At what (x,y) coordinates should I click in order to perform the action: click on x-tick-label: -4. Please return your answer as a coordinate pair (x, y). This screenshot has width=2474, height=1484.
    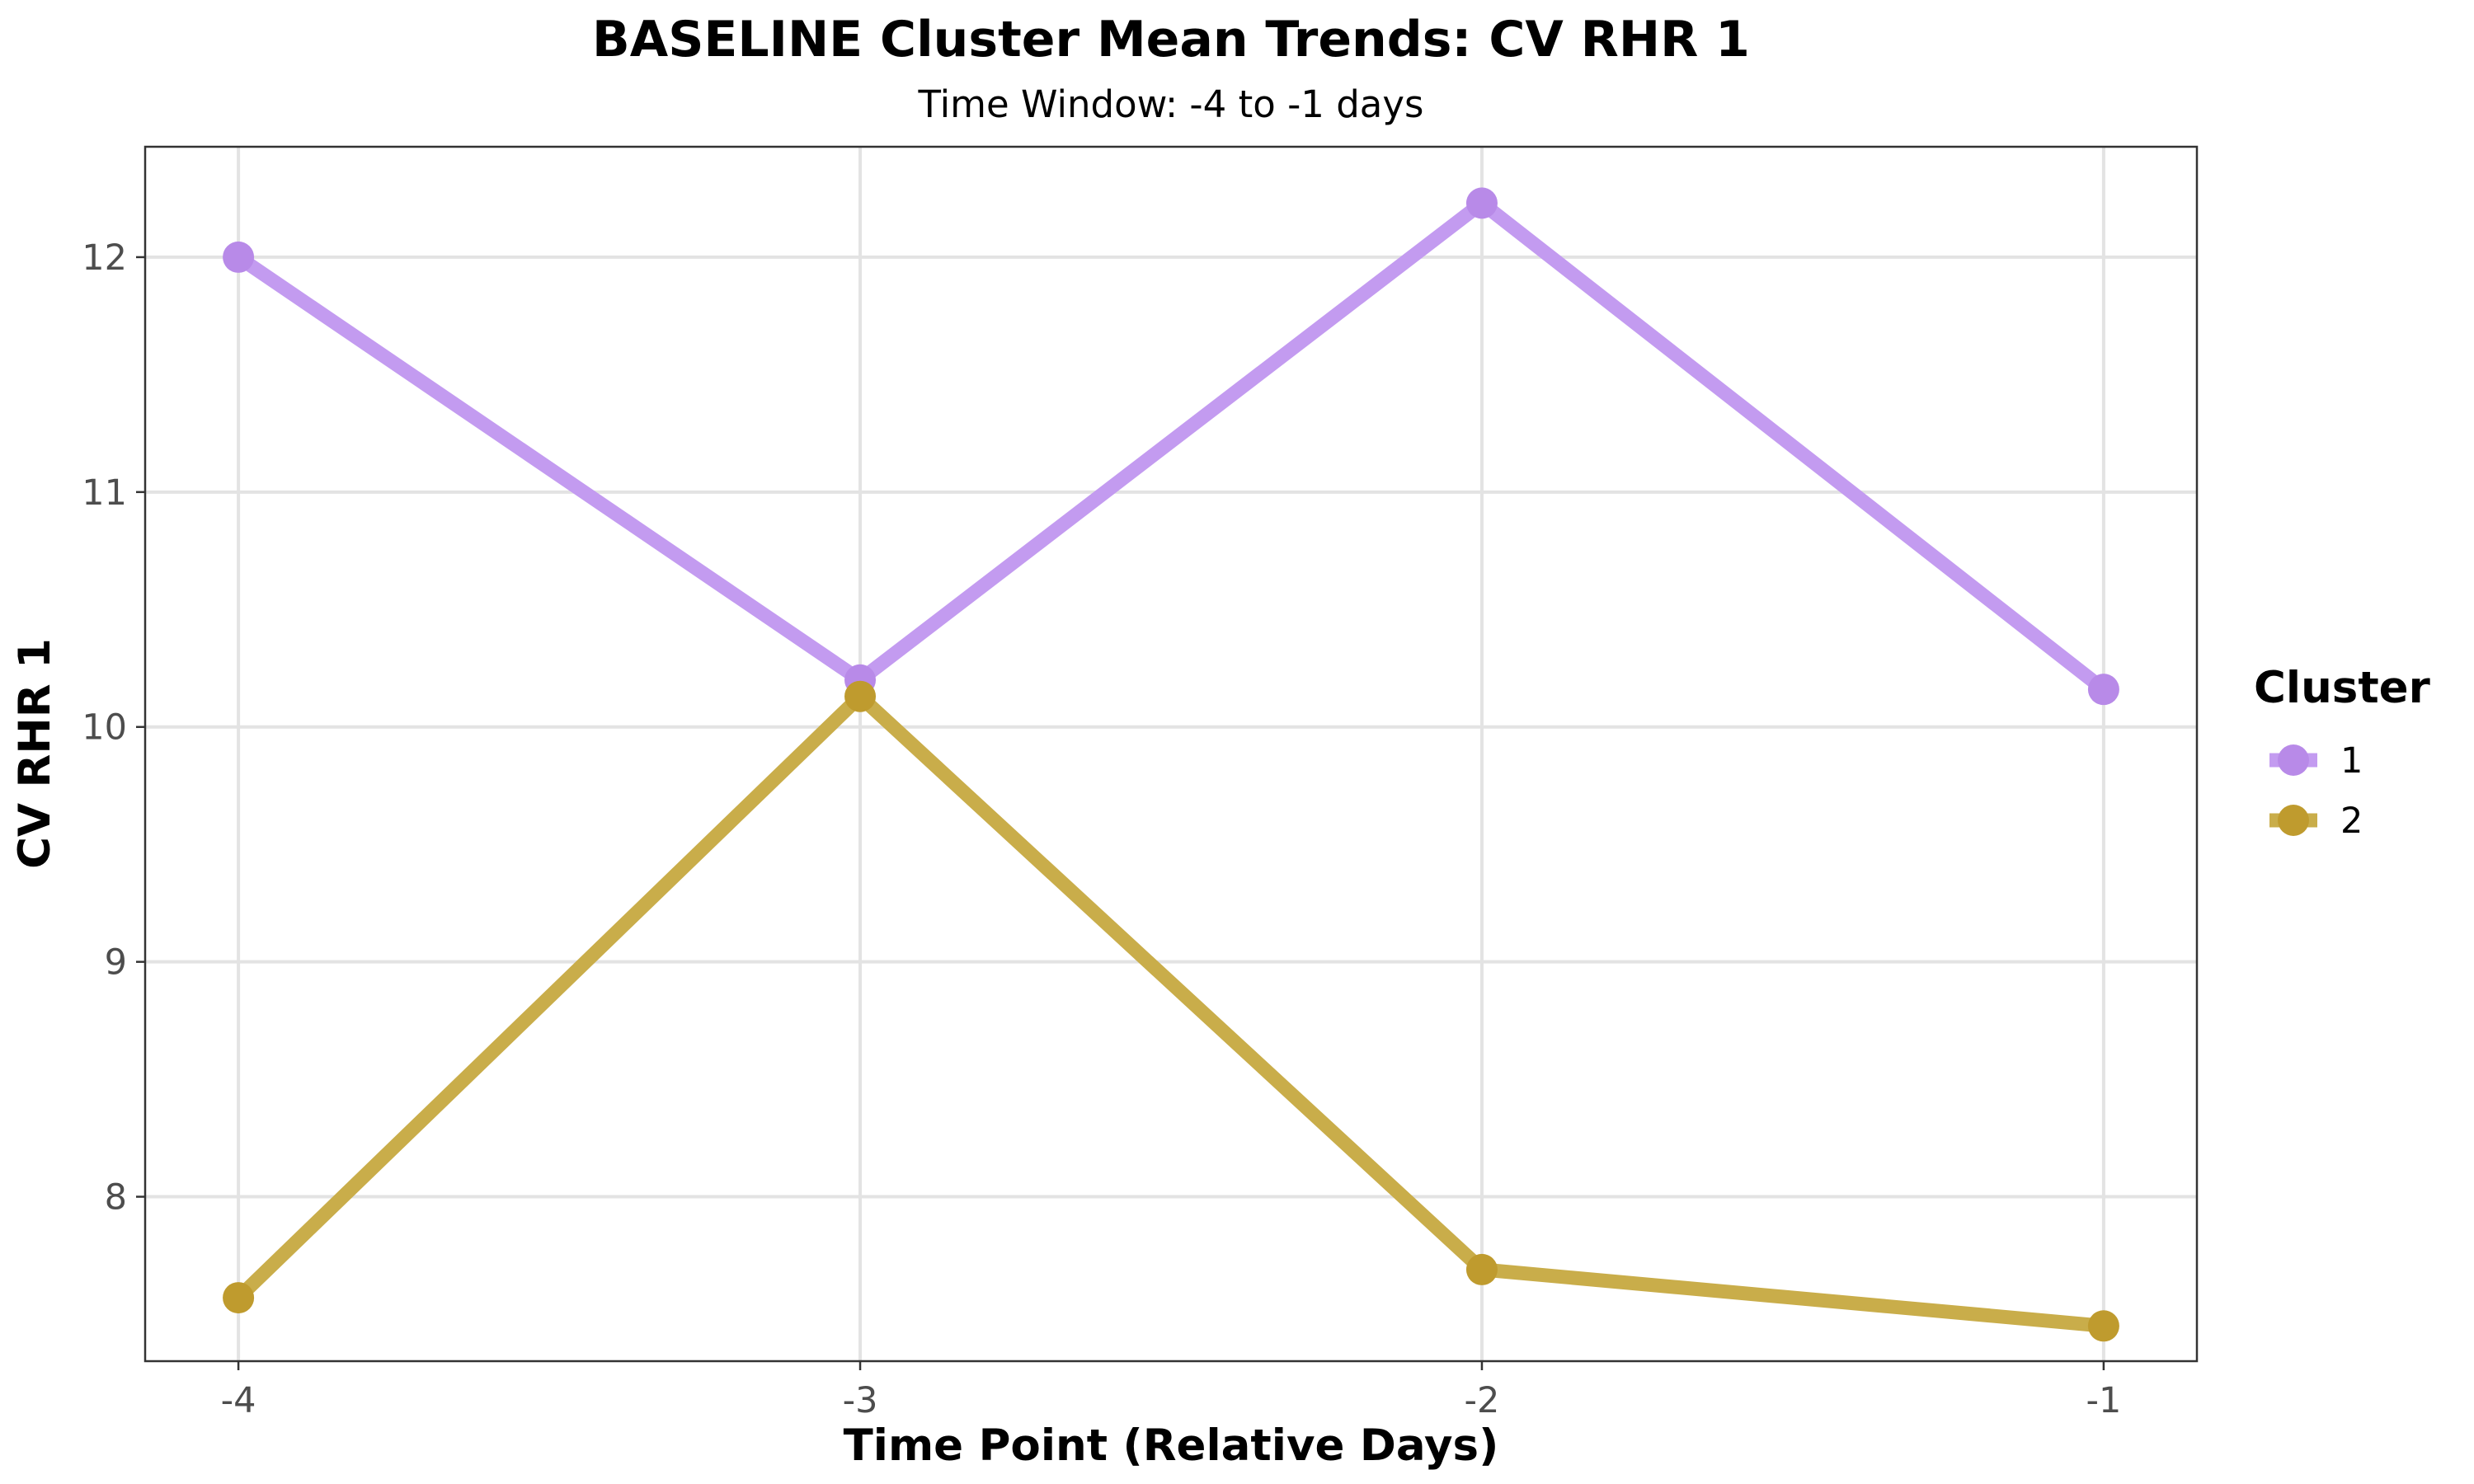
    Looking at the image, I should click on (238, 1400).